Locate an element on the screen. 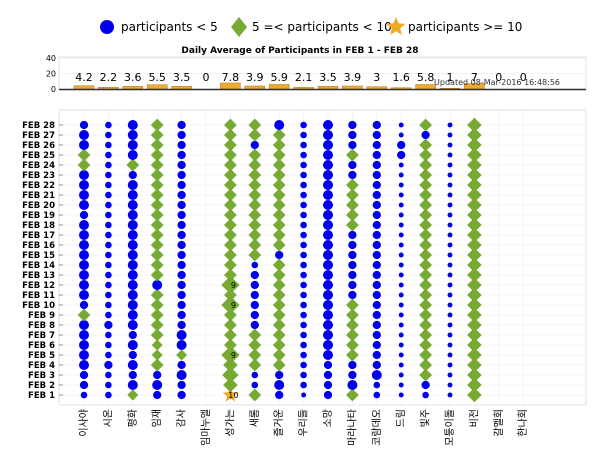 The height and width of the screenshot is (450, 600). group-label: 임마누엘 is located at coordinates (205, 427).